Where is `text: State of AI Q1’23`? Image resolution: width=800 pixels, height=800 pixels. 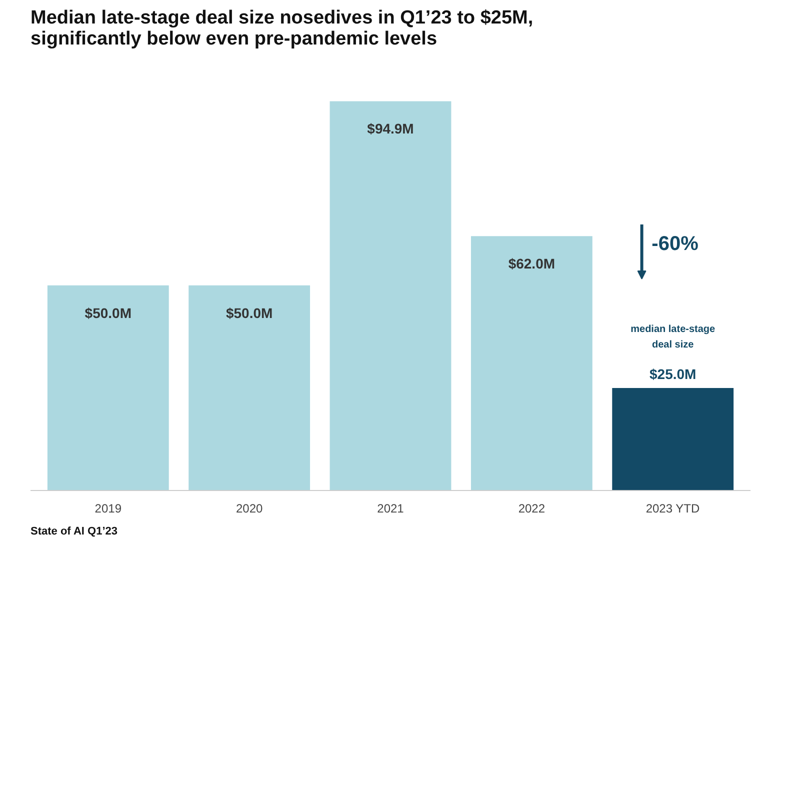 text: State of AI Q1’23 is located at coordinates (74, 532).